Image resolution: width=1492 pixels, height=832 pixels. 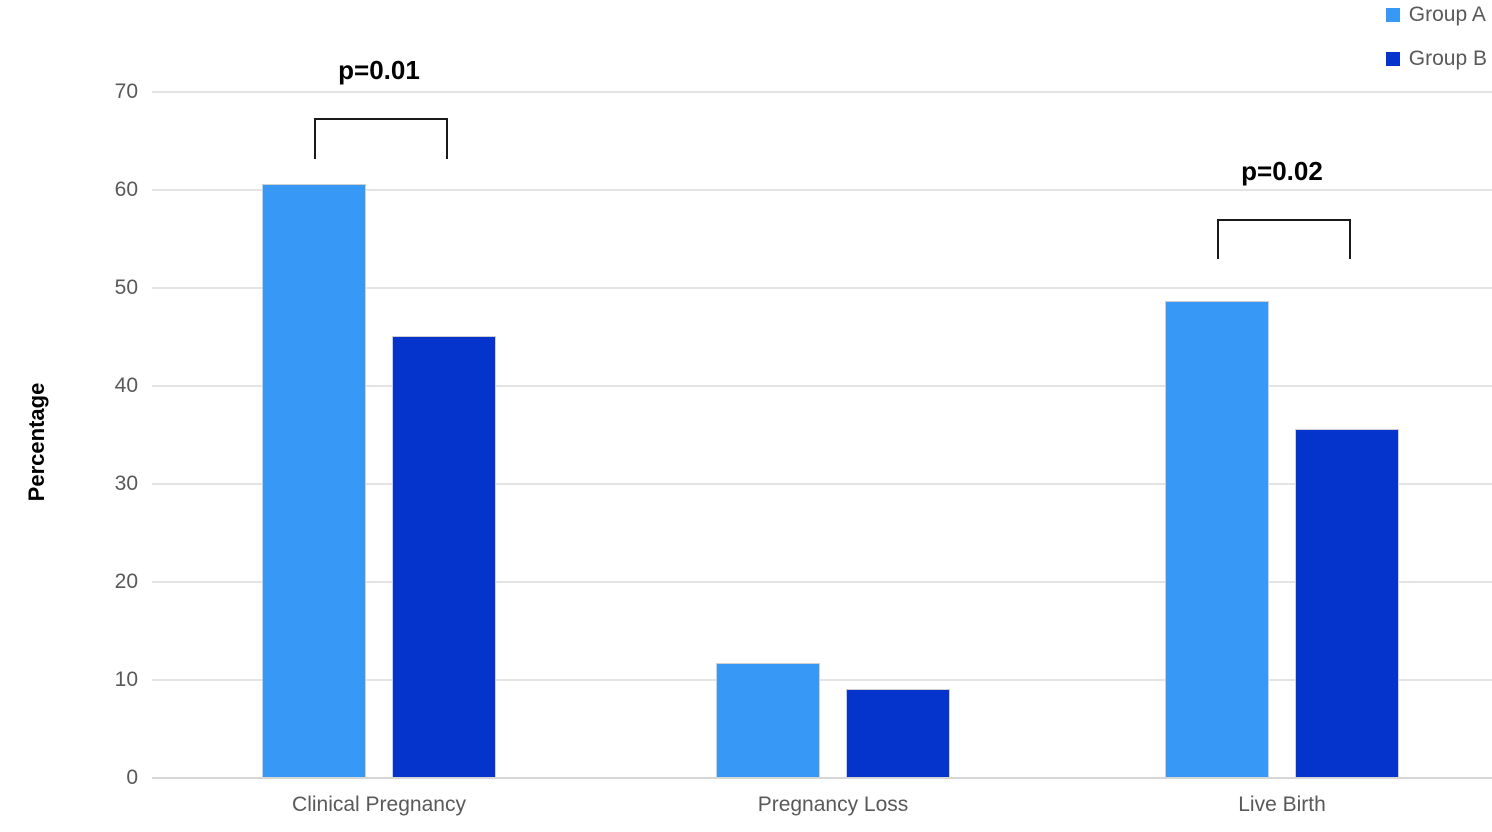 I want to click on y-tick-label: 20, so click(x=126, y=581).